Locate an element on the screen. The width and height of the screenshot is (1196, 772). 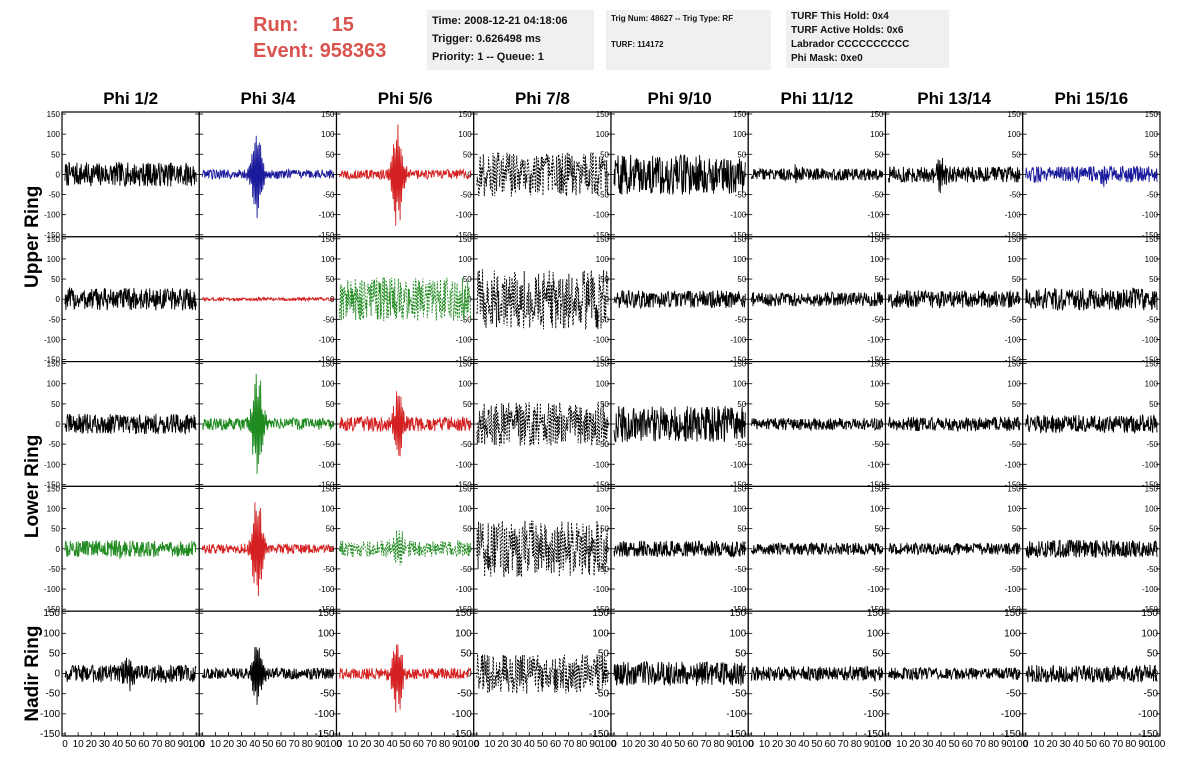
run-event-block: Run: 15 Event: 958363 is located at coordinates (319, 38).